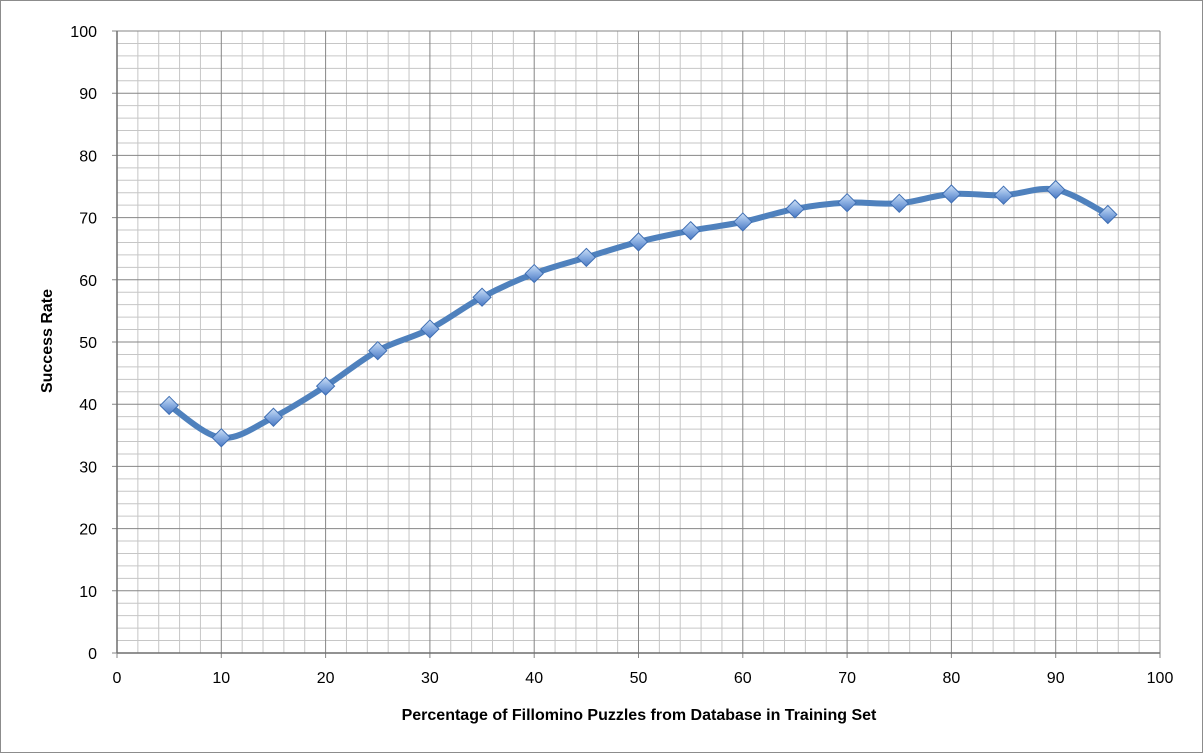 This screenshot has height=754, width=1203. Describe the element at coordinates (1056, 678) in the screenshot. I see `x-tick-label: 90` at that location.